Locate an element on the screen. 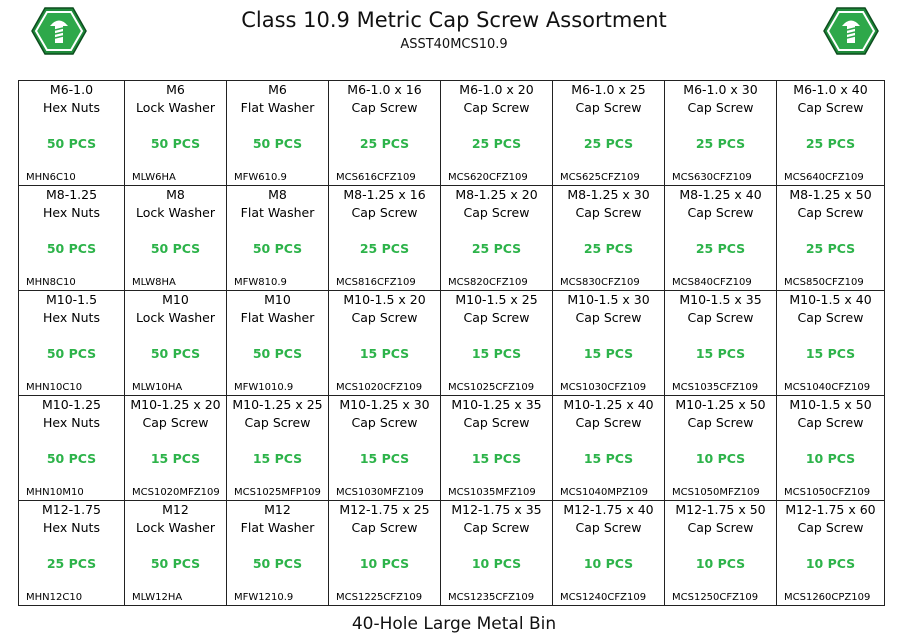 The height and width of the screenshot is (643, 908). size: M10-1.25 x 20 is located at coordinates (175, 404).